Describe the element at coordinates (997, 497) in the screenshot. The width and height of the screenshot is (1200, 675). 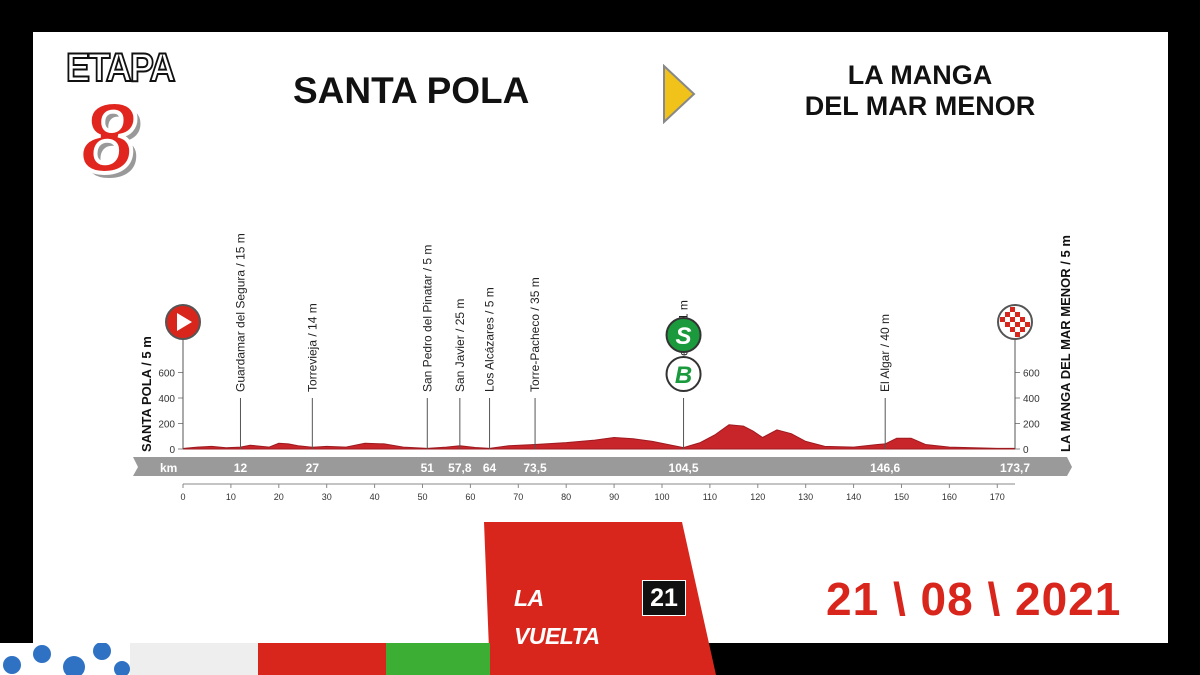
I see `x-tick-label: 170` at that location.